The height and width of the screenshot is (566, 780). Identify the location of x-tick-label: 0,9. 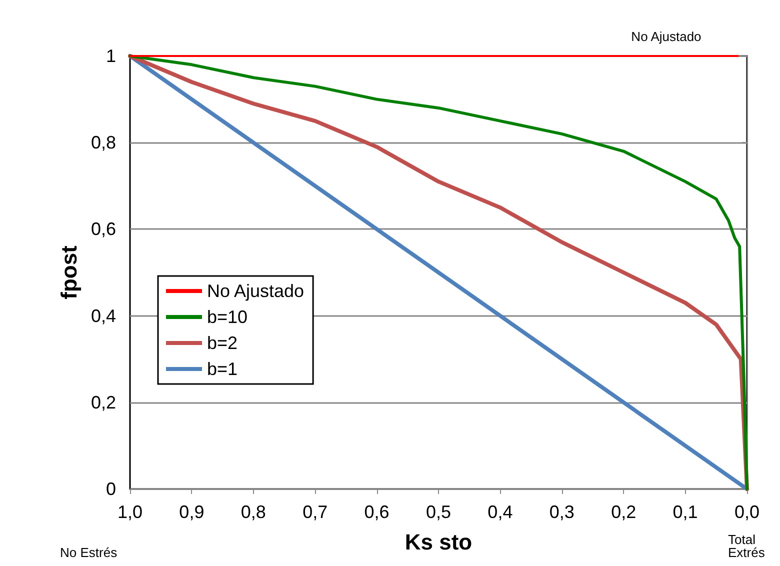
(191, 512).